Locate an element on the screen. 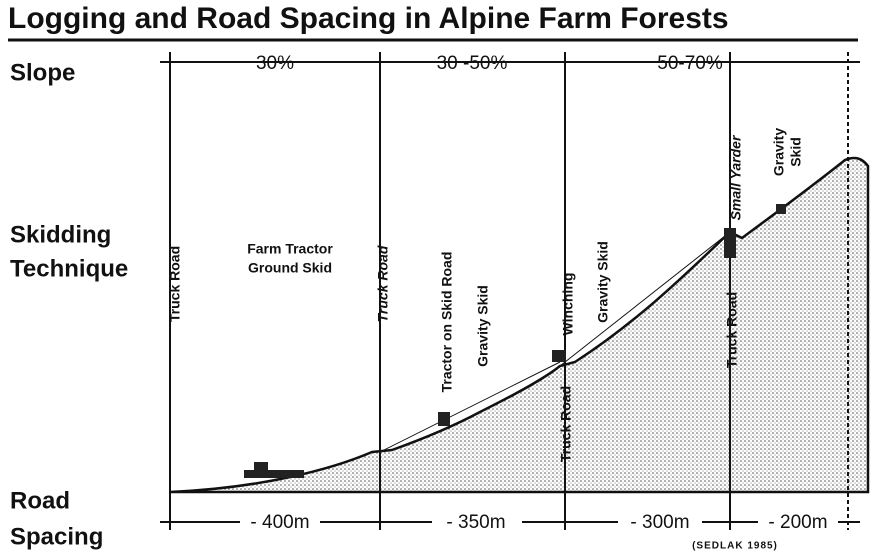  slope-label: 50-70% is located at coordinates (690, 63).